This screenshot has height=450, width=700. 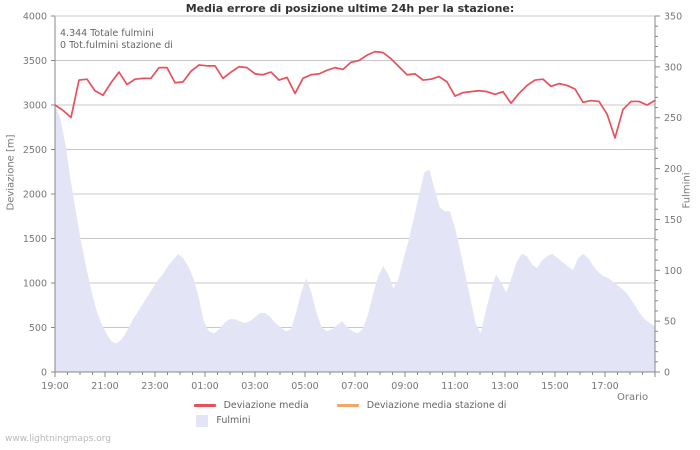 I want to click on svg-text: 3500, so click(x=35, y=61).